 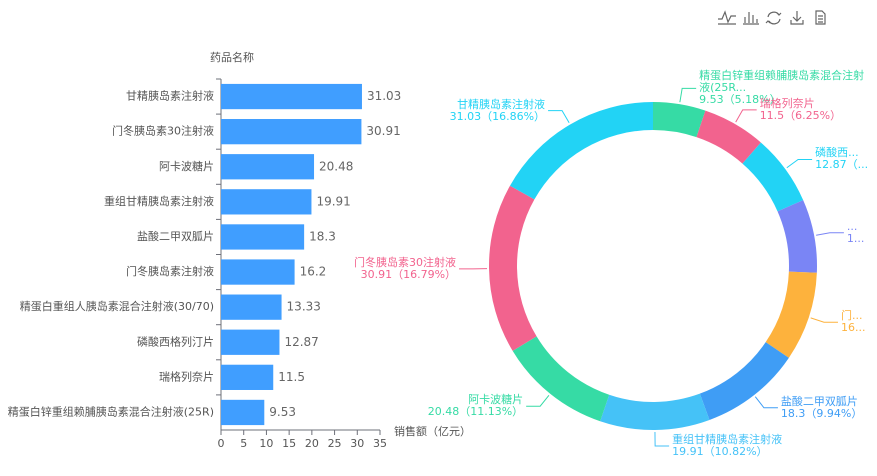 I want to click on y-axis-name: 药品名称, so click(x=232, y=57).